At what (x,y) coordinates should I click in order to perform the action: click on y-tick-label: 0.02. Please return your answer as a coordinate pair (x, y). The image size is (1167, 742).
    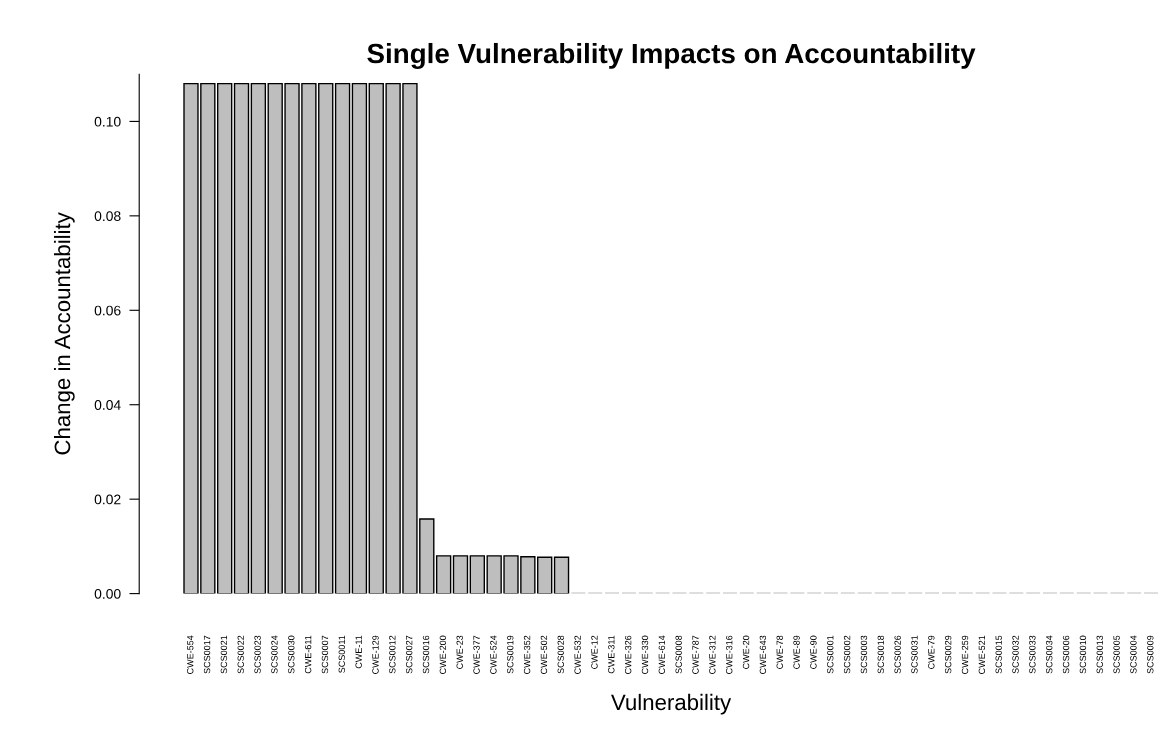
    Looking at the image, I should click on (107, 499).